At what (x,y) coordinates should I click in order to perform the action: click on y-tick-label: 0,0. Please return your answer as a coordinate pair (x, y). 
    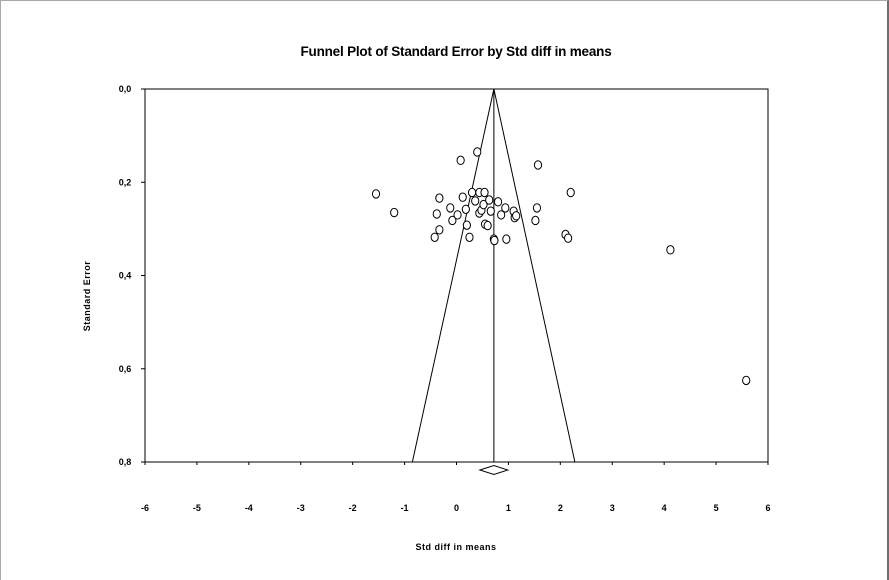
    Looking at the image, I should click on (125, 89).